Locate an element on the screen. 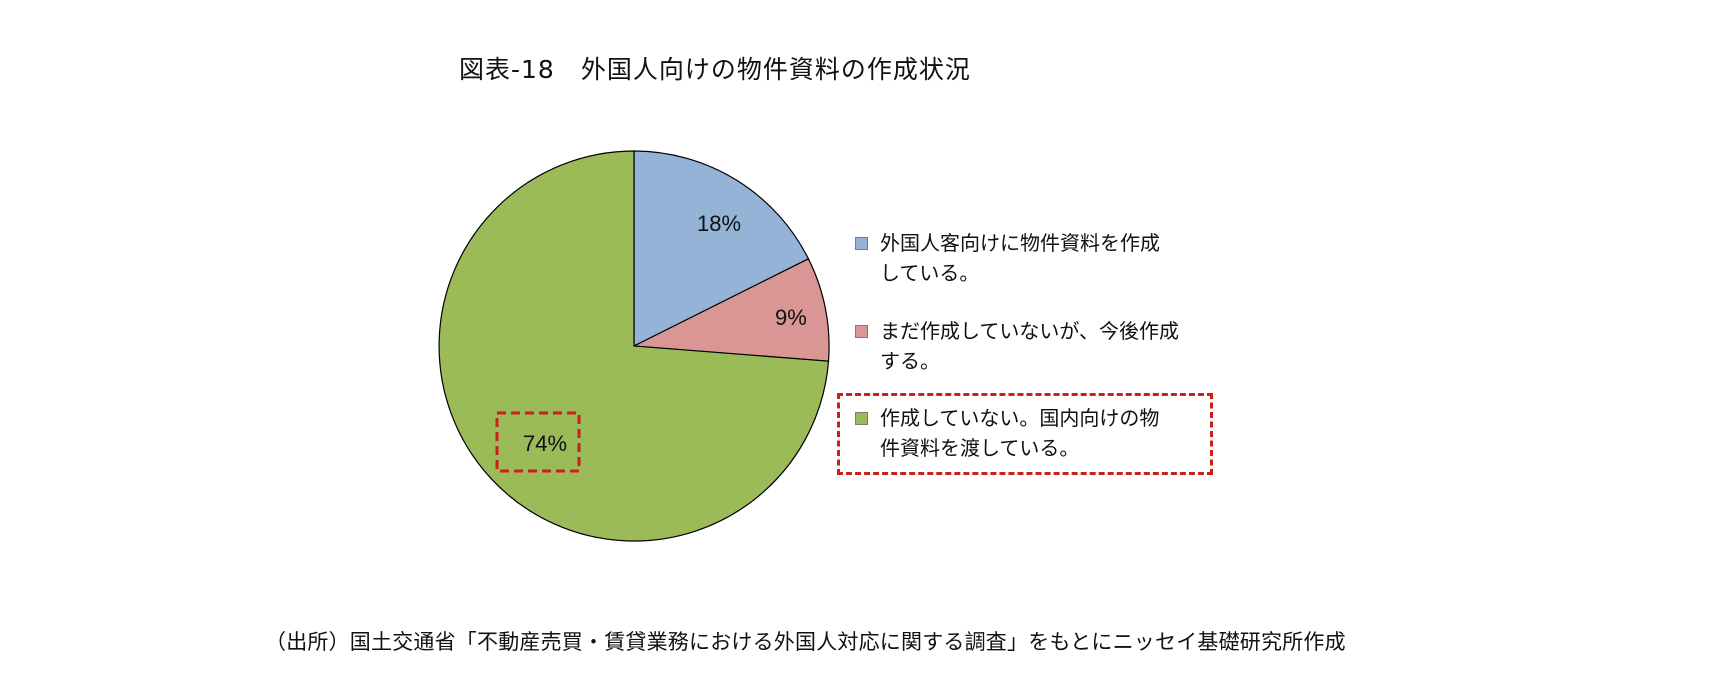 Image resolution: width=1735 pixels, height=676 pixels. highlight-box-legend is located at coordinates (1025, 434).